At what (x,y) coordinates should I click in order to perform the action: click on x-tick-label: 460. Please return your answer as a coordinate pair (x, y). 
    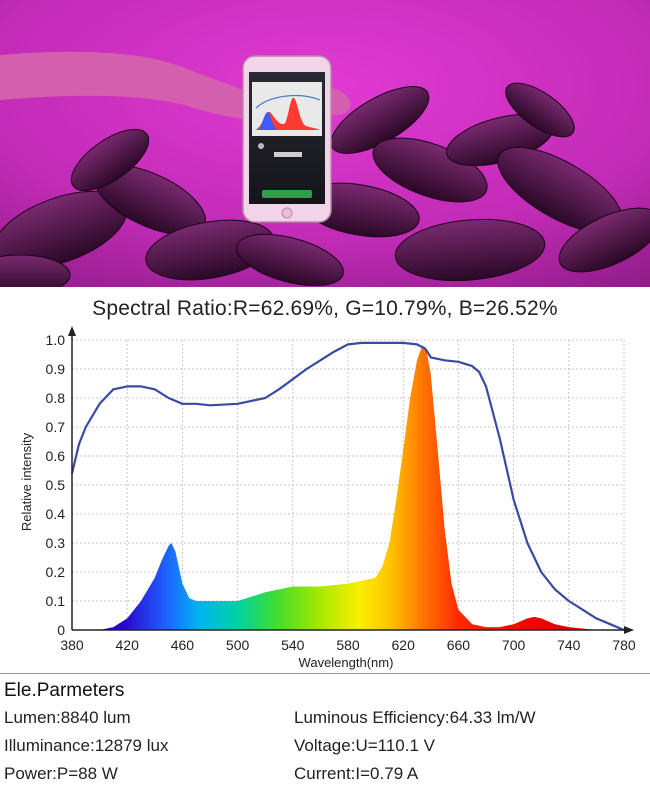
    Looking at the image, I should click on (183, 645).